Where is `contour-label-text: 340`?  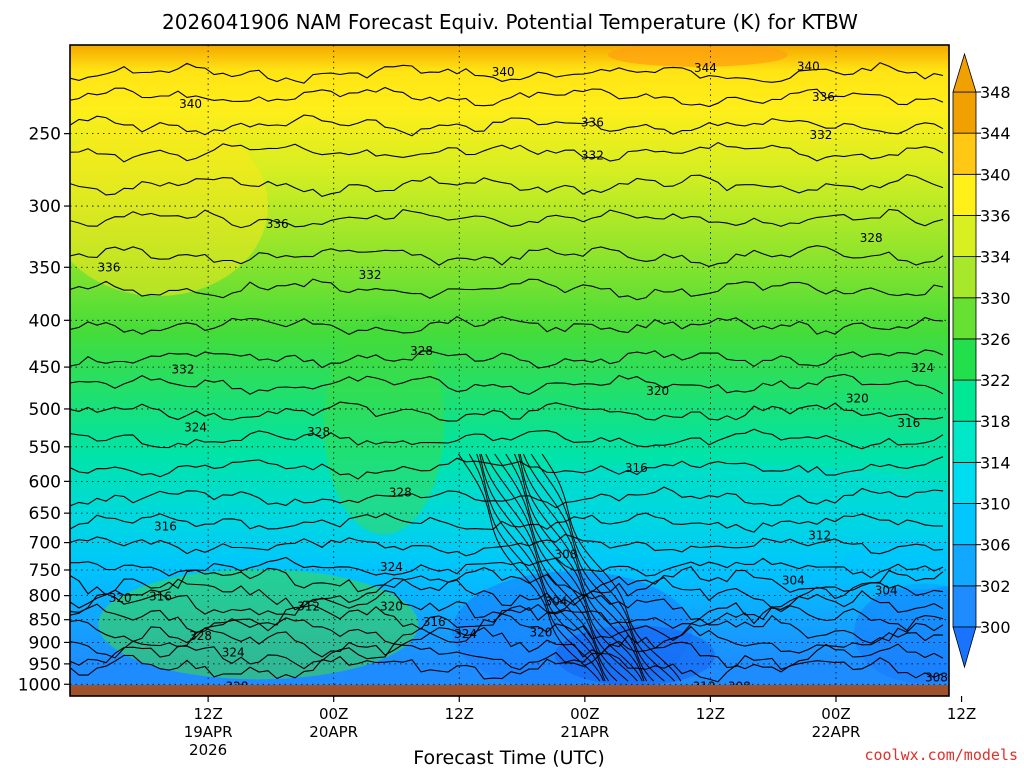
contour-label-text: 340 is located at coordinates (503, 72).